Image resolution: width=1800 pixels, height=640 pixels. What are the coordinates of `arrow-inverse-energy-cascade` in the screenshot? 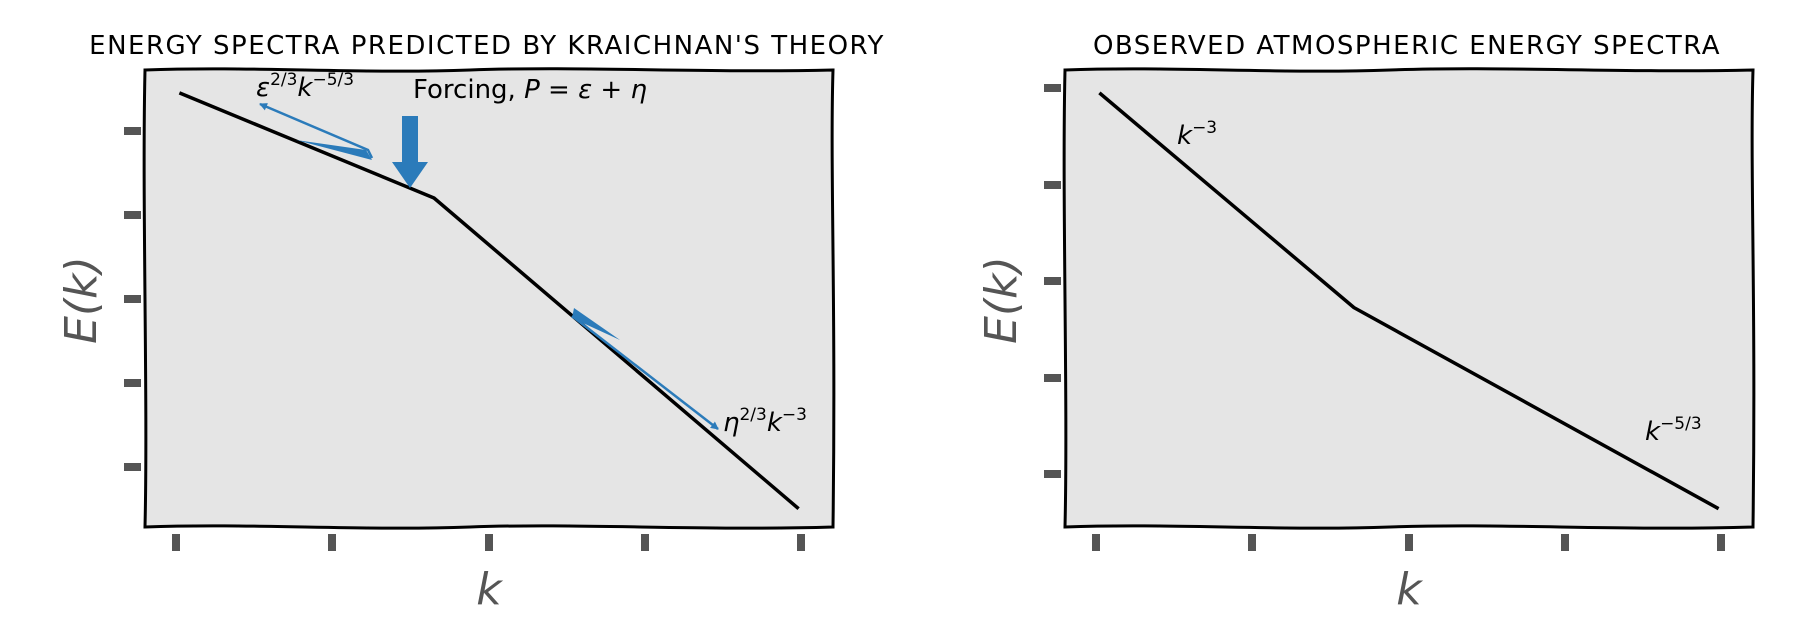 It's located at (316, 130).